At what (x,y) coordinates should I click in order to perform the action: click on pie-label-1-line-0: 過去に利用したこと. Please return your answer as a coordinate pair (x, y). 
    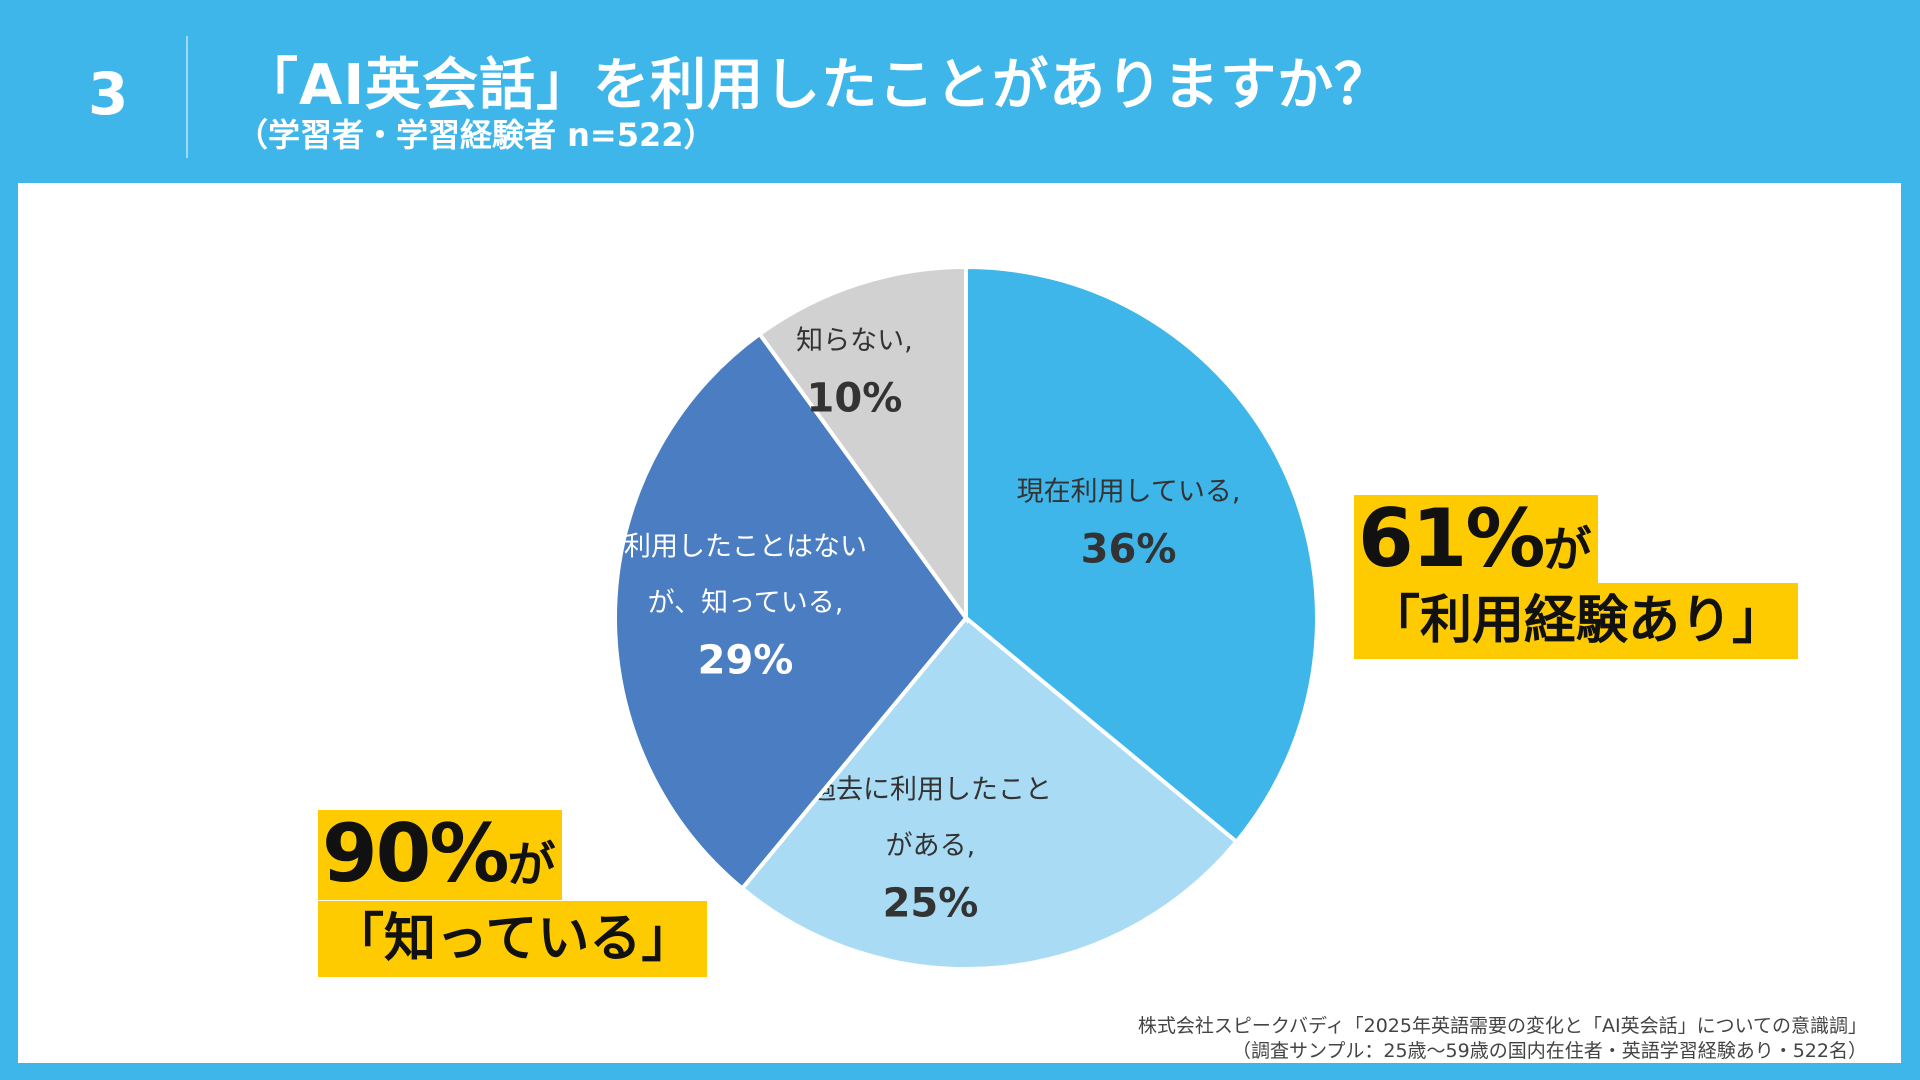
    Looking at the image, I should click on (930, 790).